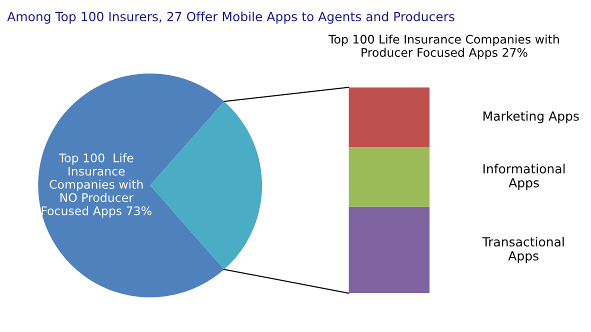  I want to click on chart-title: Among Top 100 Insurers, 27 Offer Mobile Apps to Agents and Producers, so click(230, 18).